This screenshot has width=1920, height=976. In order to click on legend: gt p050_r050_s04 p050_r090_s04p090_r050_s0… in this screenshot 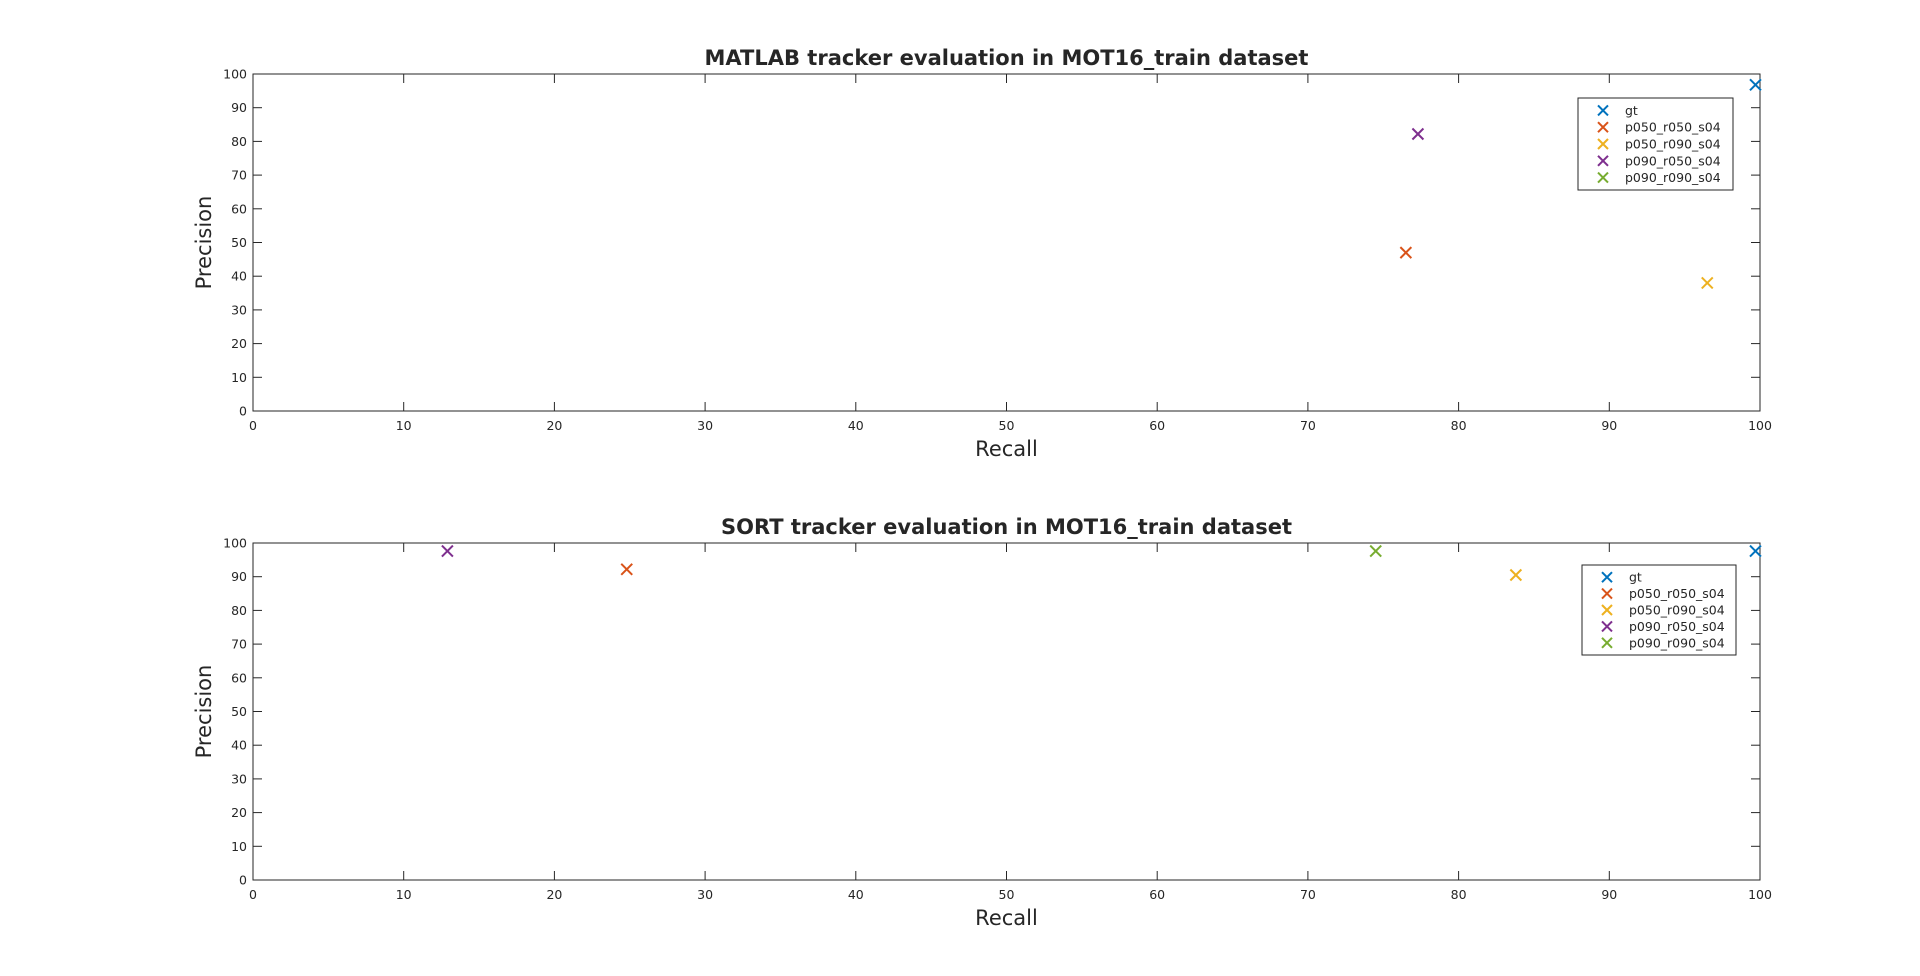, I will do `click(1655, 144)`.